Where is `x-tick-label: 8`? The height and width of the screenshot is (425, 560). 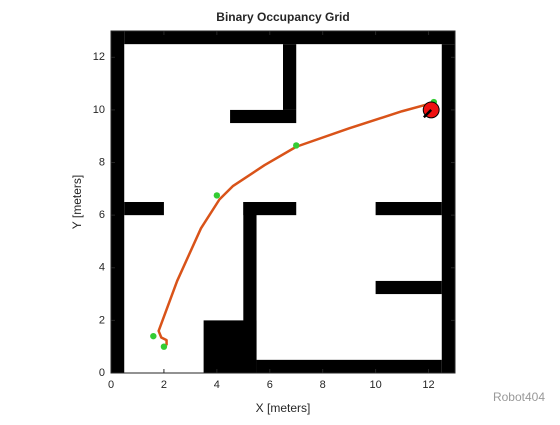 x-tick-label: 8 is located at coordinates (323, 385).